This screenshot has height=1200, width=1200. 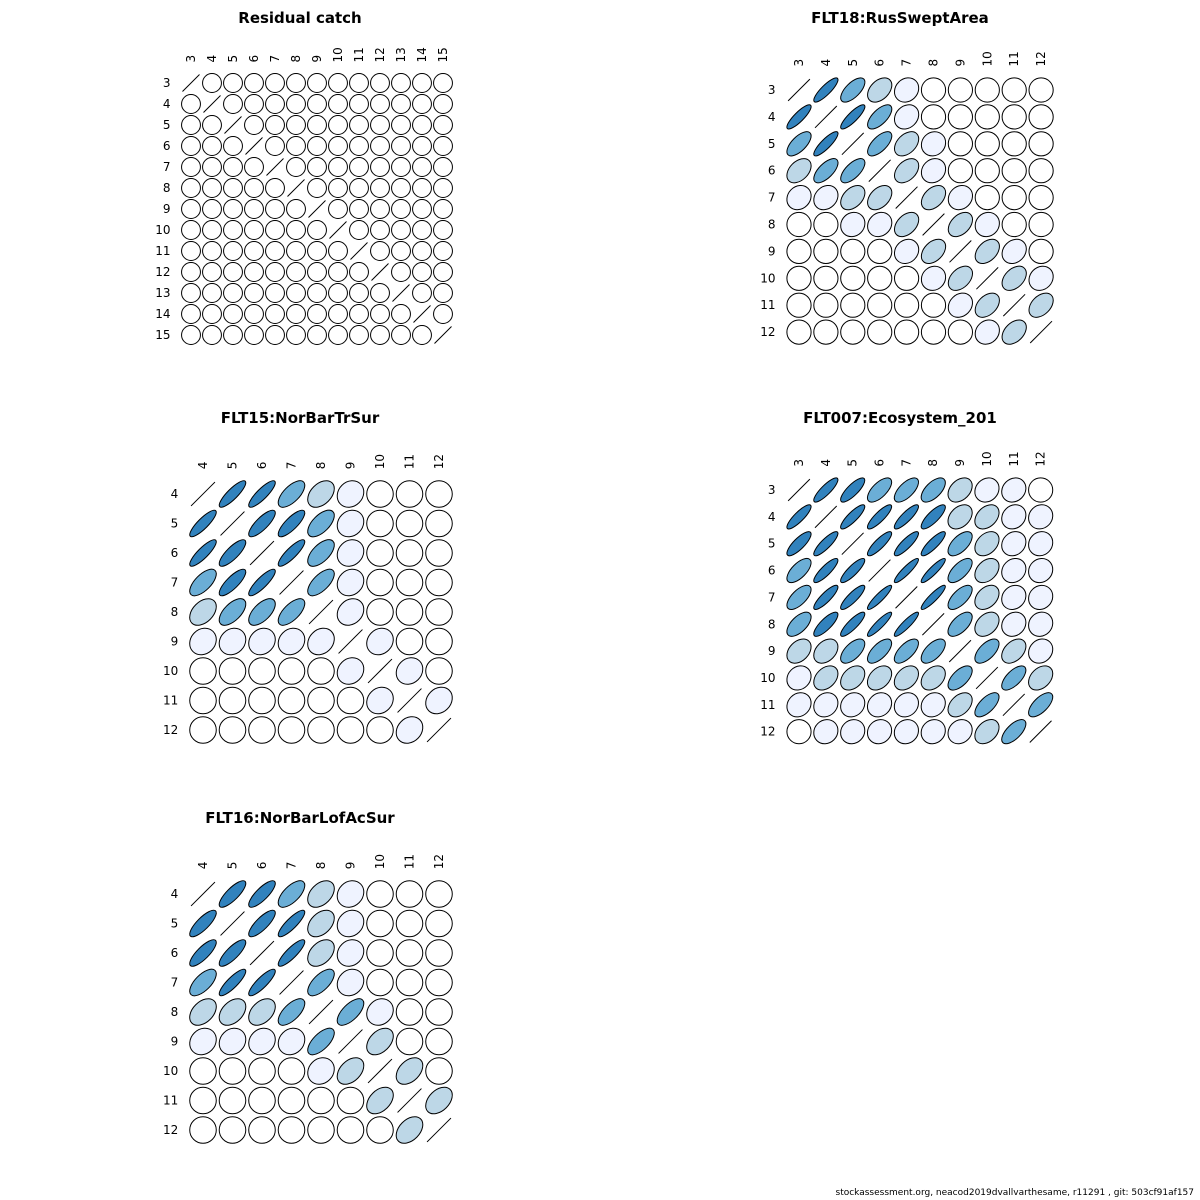 What do you see at coordinates (767, 332) in the screenshot?
I see `row-tick-label: 12` at bounding box center [767, 332].